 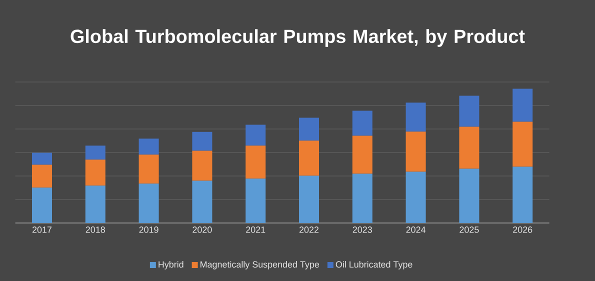 What do you see at coordinates (309, 229) in the screenshot?
I see `x-tick-label: 2022` at bounding box center [309, 229].